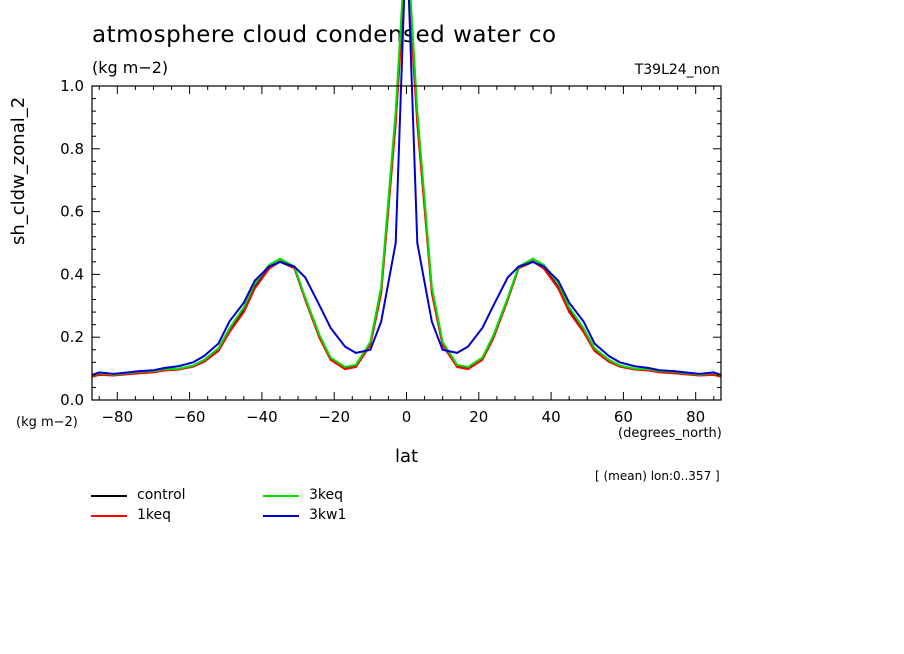 The width and height of the screenshot is (904, 654). What do you see at coordinates (72, 149) in the screenshot?
I see `y-tick-label: 0.8` at bounding box center [72, 149].